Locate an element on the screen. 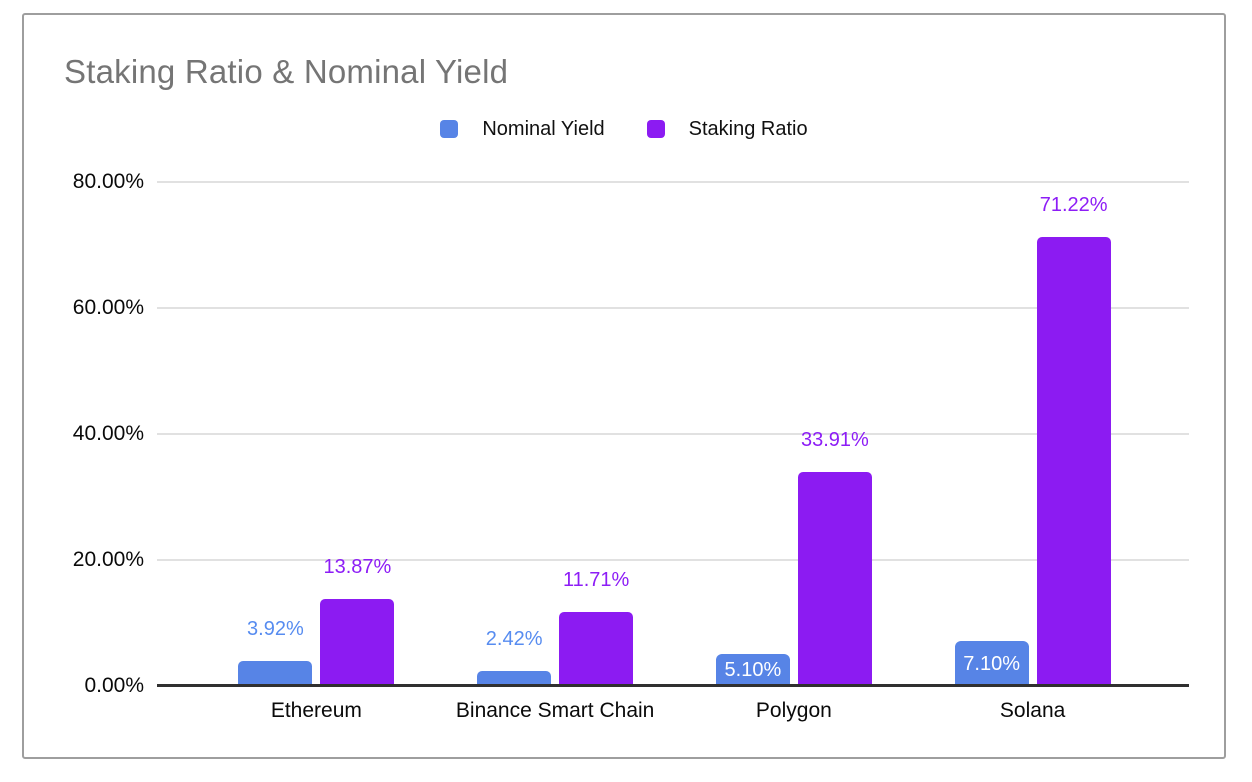  chart-title: Staking Ratio & Nominal Yield is located at coordinates (286, 71).